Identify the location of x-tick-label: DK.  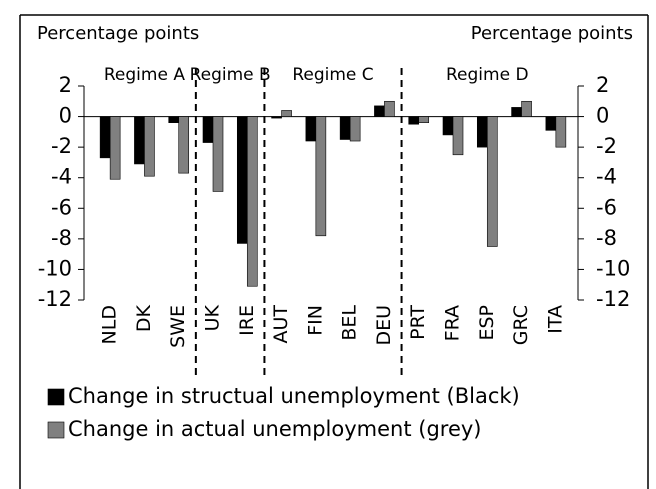
(144, 318).